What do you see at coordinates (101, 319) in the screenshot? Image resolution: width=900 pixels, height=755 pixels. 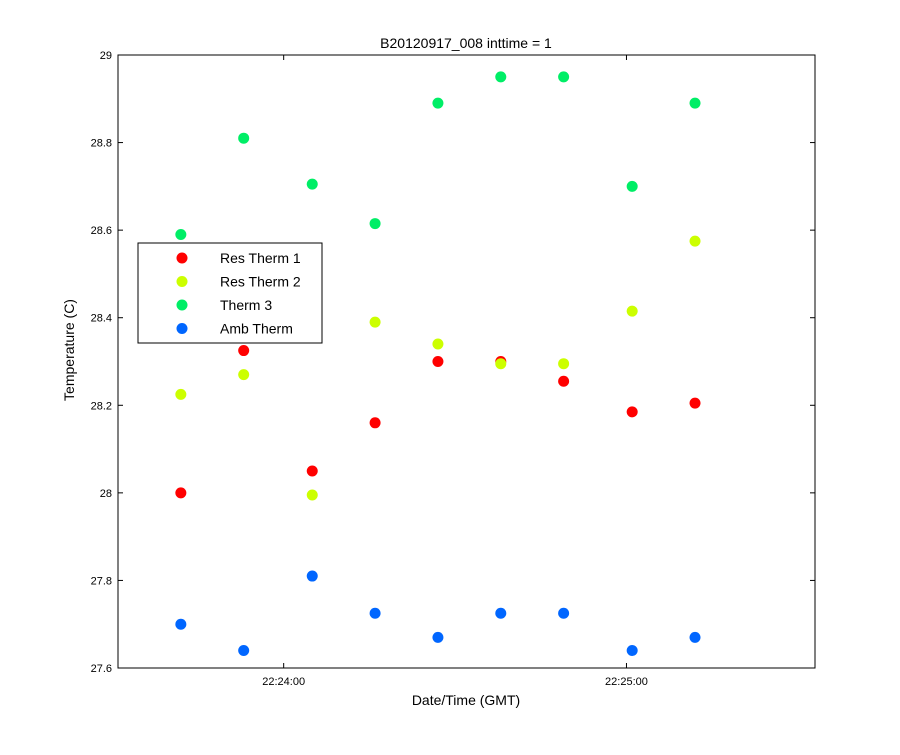 I see `y-tick-label: 28.4` at bounding box center [101, 319].